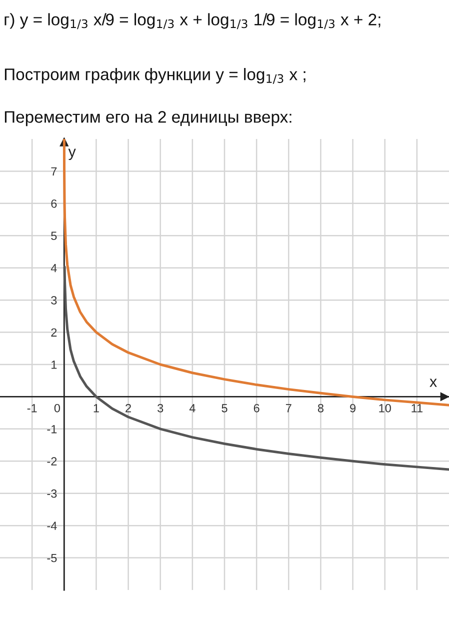 The image size is (449, 623). Describe the element at coordinates (54, 300) in the screenshot. I see `y-tick-label: 3` at that location.